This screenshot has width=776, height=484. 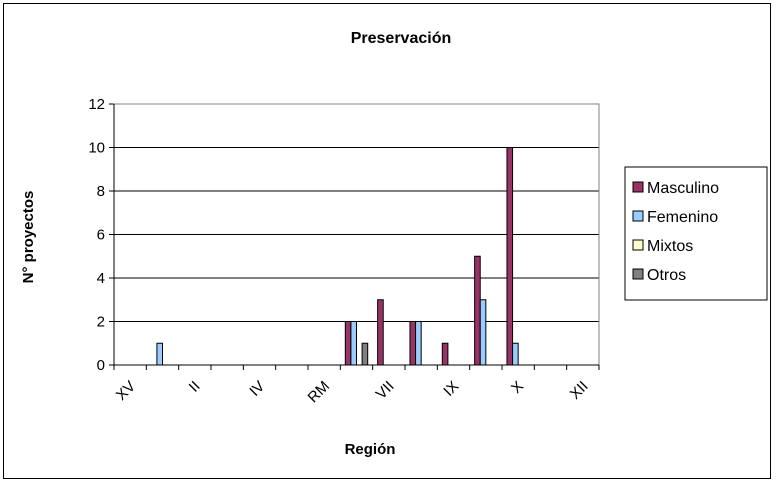 I want to click on bar-femenino-x, so click(x=515, y=354).